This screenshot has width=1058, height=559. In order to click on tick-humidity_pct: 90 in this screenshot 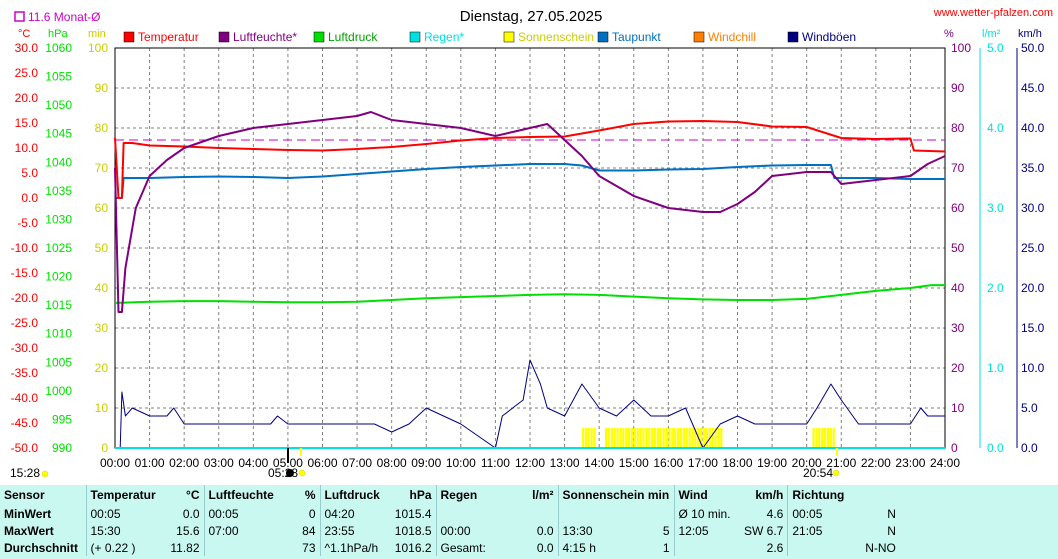, I will do `click(958, 88)`.